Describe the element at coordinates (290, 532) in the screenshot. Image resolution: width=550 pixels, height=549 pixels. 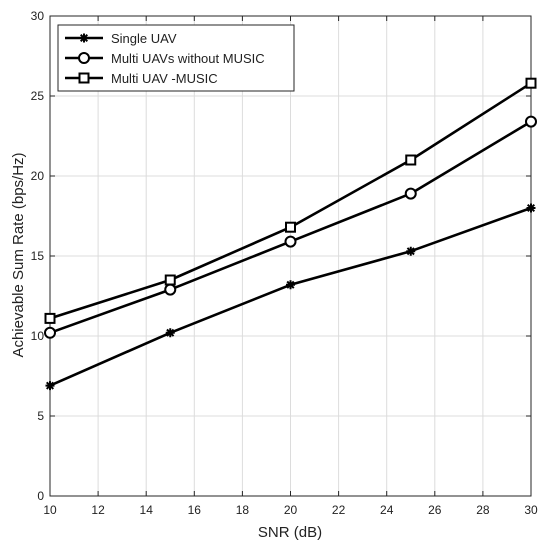
I see `x-axis-label: SNR (dB)` at that location.